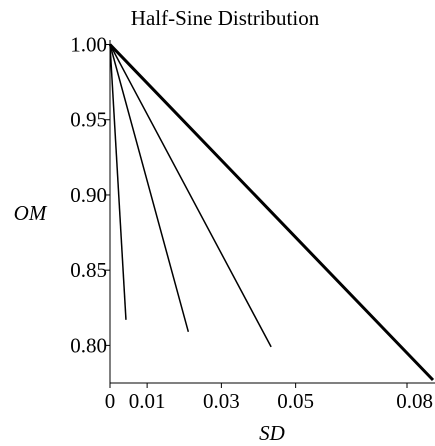 Image resolution: width=435 pixels, height=446 pixels. I want to click on x-tick-label: 0.08, so click(414, 401).